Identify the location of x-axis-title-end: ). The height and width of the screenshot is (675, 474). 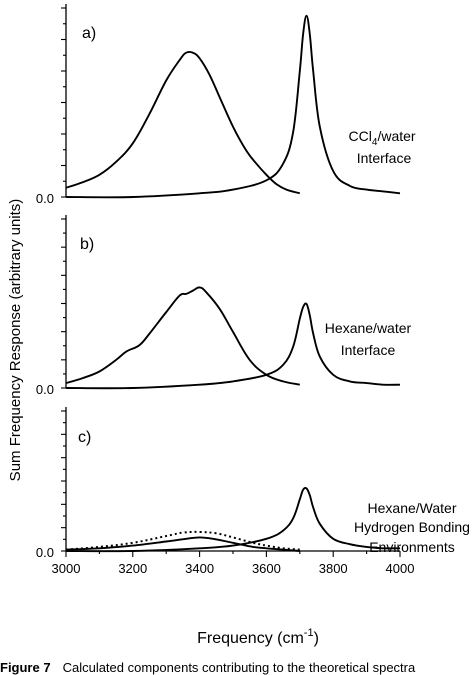
(316, 638).